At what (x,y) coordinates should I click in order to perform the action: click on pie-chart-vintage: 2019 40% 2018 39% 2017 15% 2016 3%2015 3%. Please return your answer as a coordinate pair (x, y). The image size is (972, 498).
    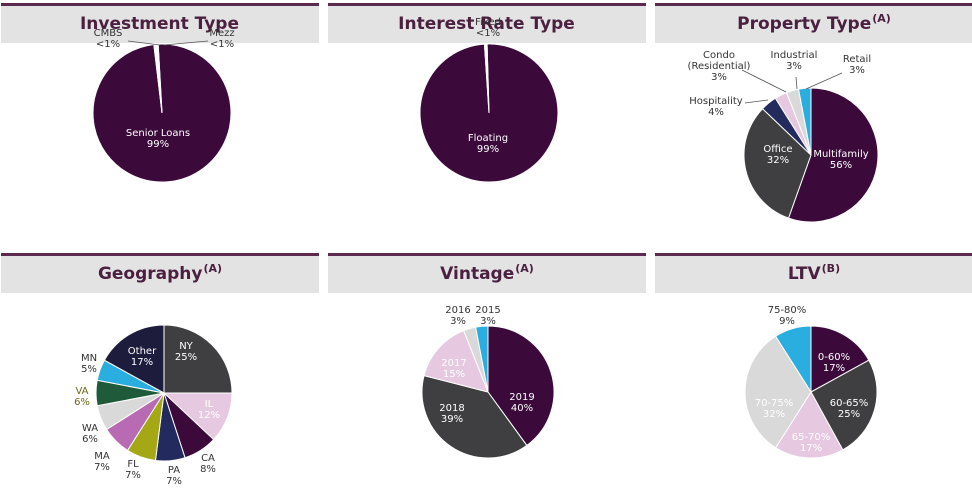
    Looking at the image, I should click on (488, 382).